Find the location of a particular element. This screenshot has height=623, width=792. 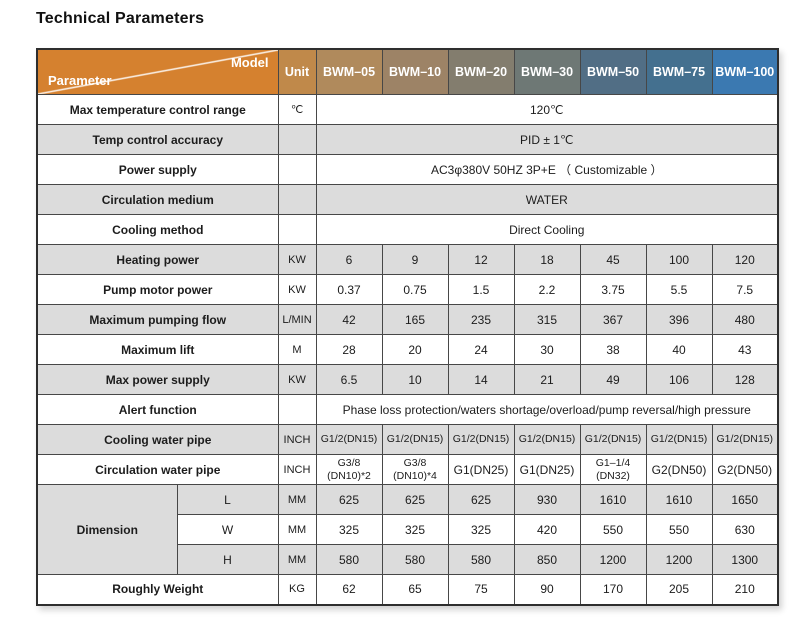

value-cell: 850 is located at coordinates (547, 559).